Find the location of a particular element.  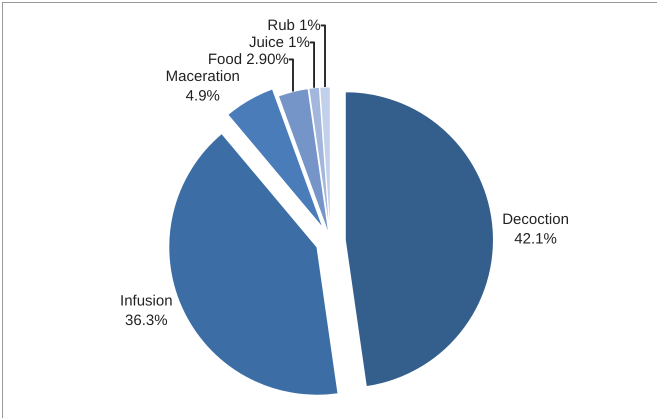

slice-label: Juice 1% is located at coordinates (279, 42).